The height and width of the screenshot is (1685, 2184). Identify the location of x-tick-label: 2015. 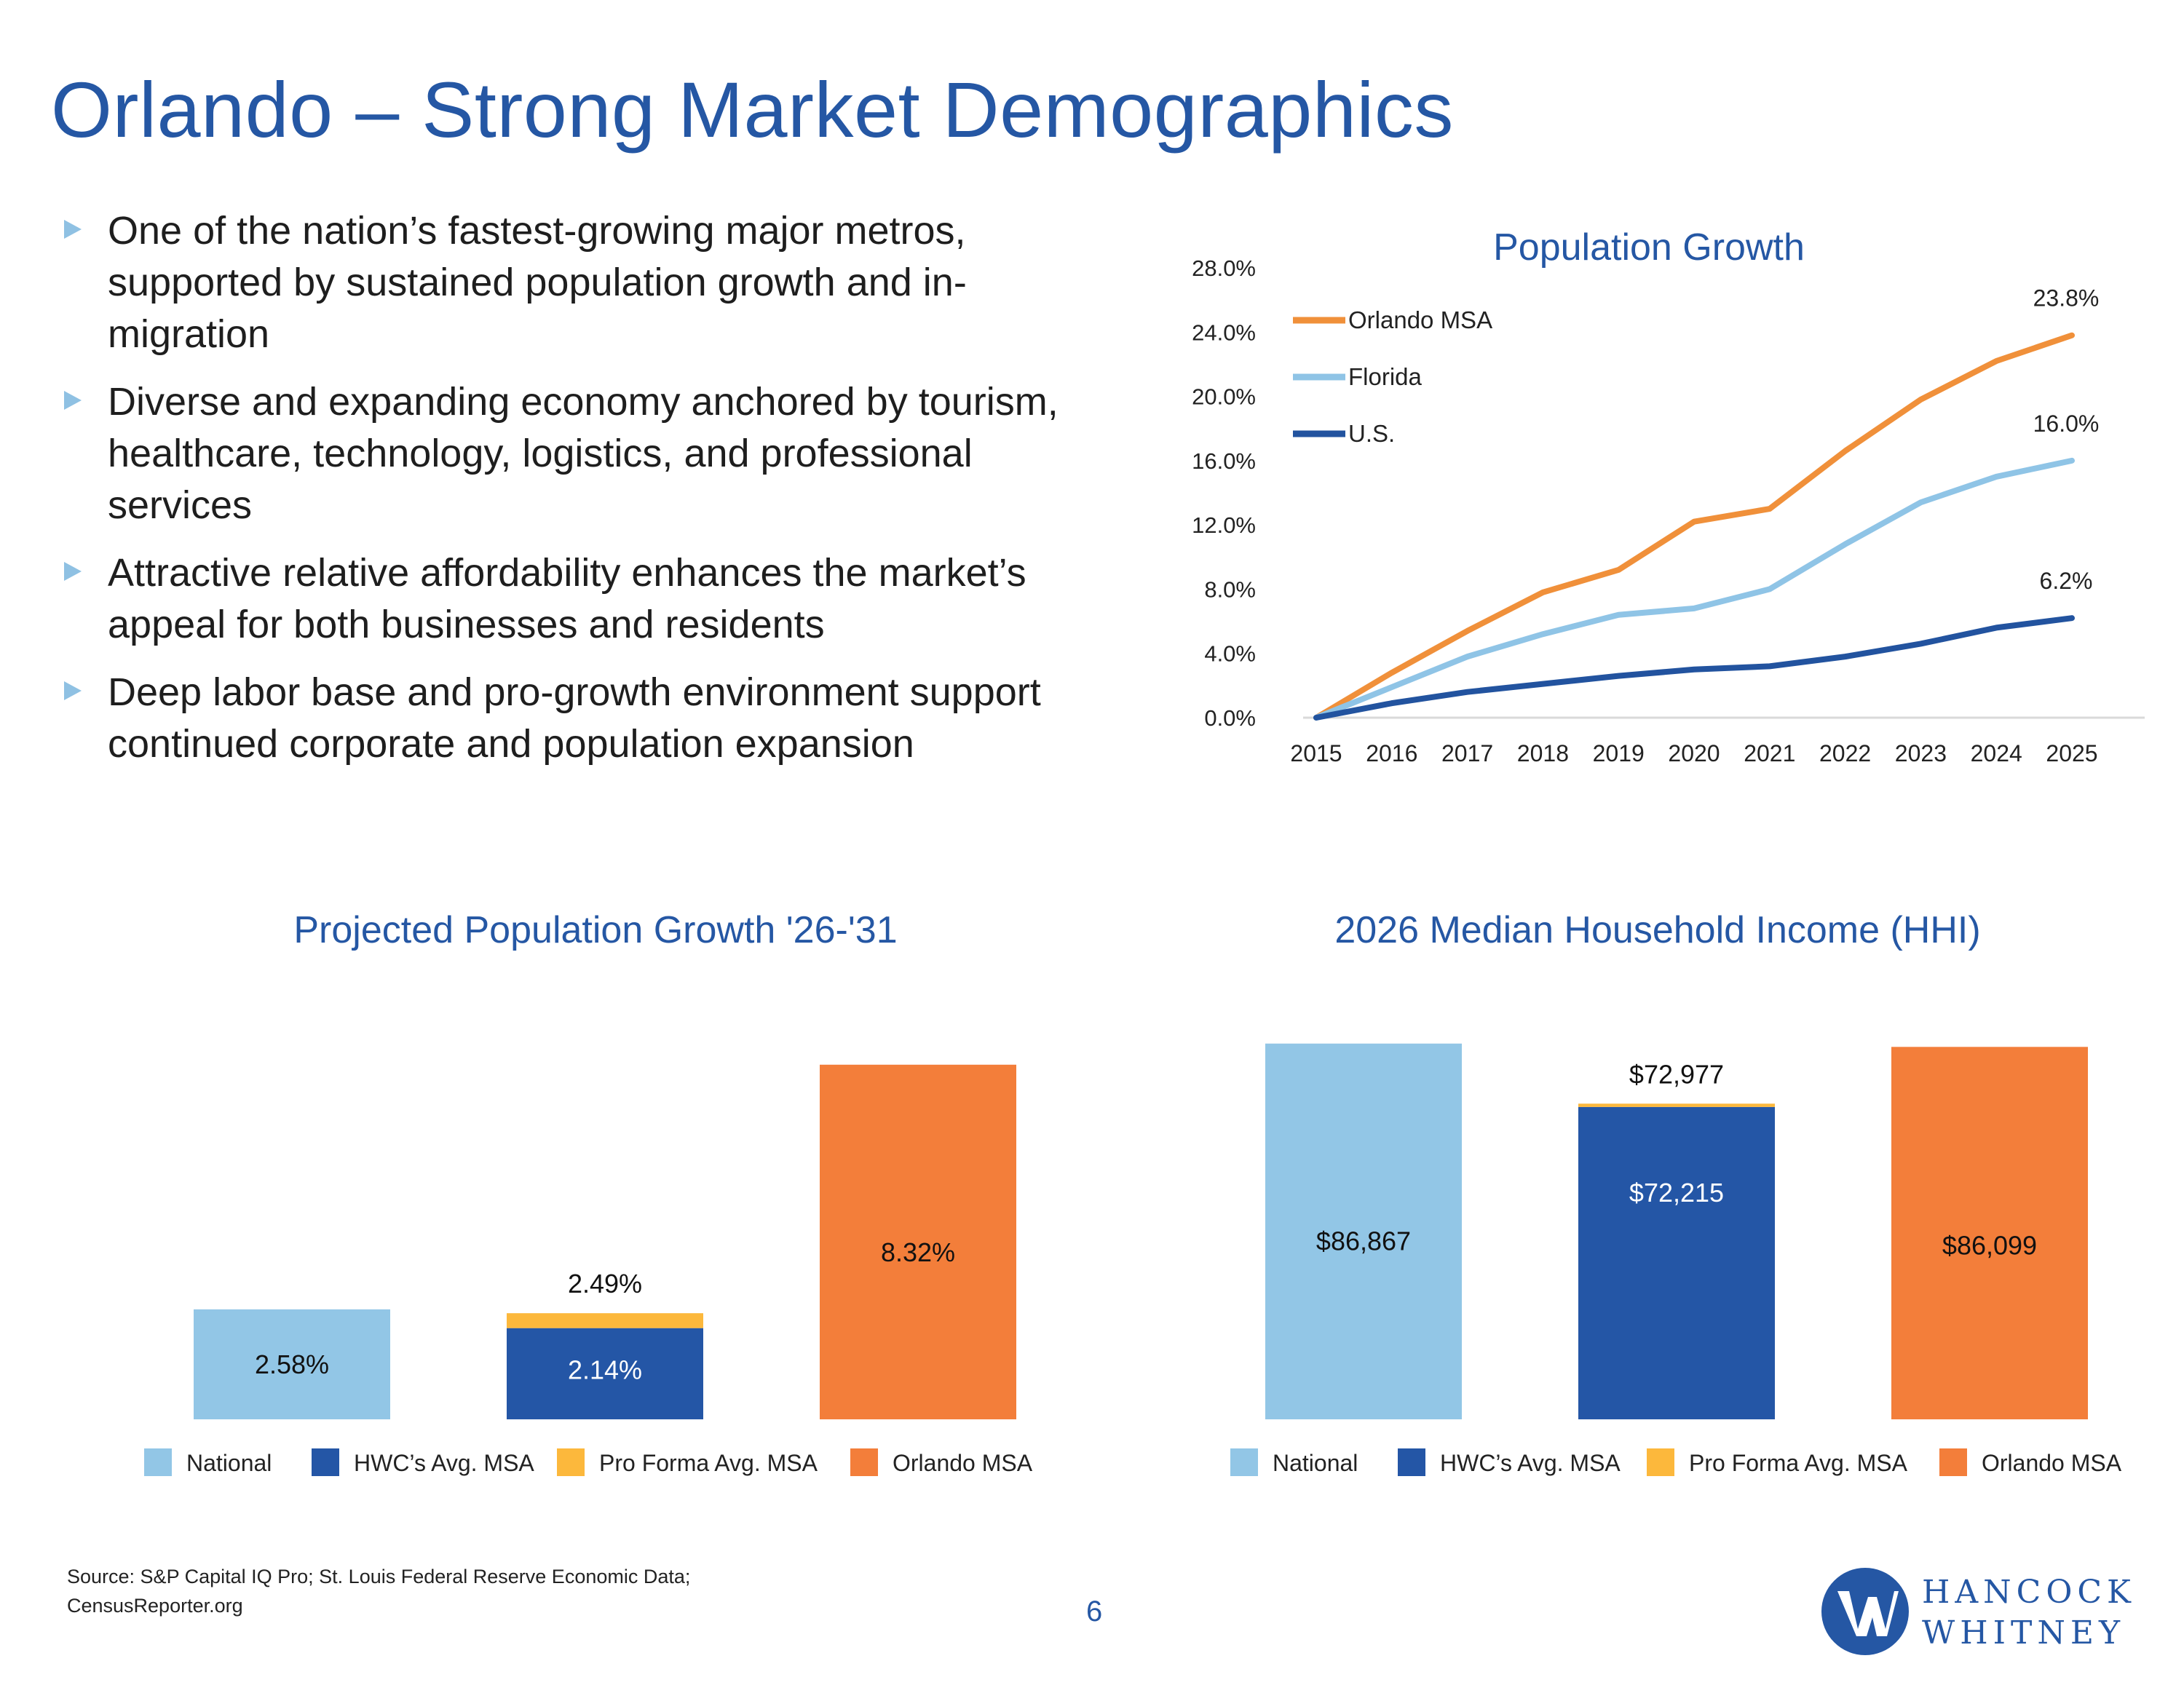
(1316, 753).